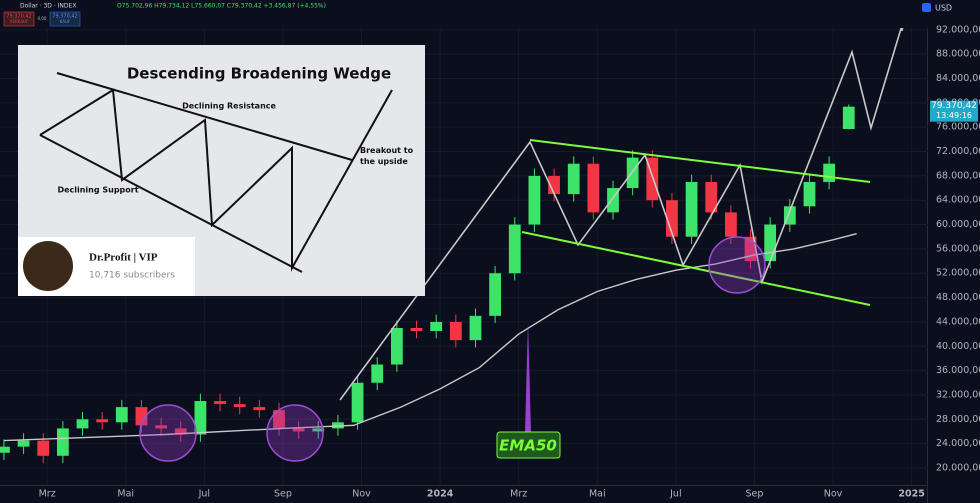 The width and height of the screenshot is (980, 503). Describe the element at coordinates (958, 127) in the screenshot. I see `y-tick-label: 76.000,00` at that location.